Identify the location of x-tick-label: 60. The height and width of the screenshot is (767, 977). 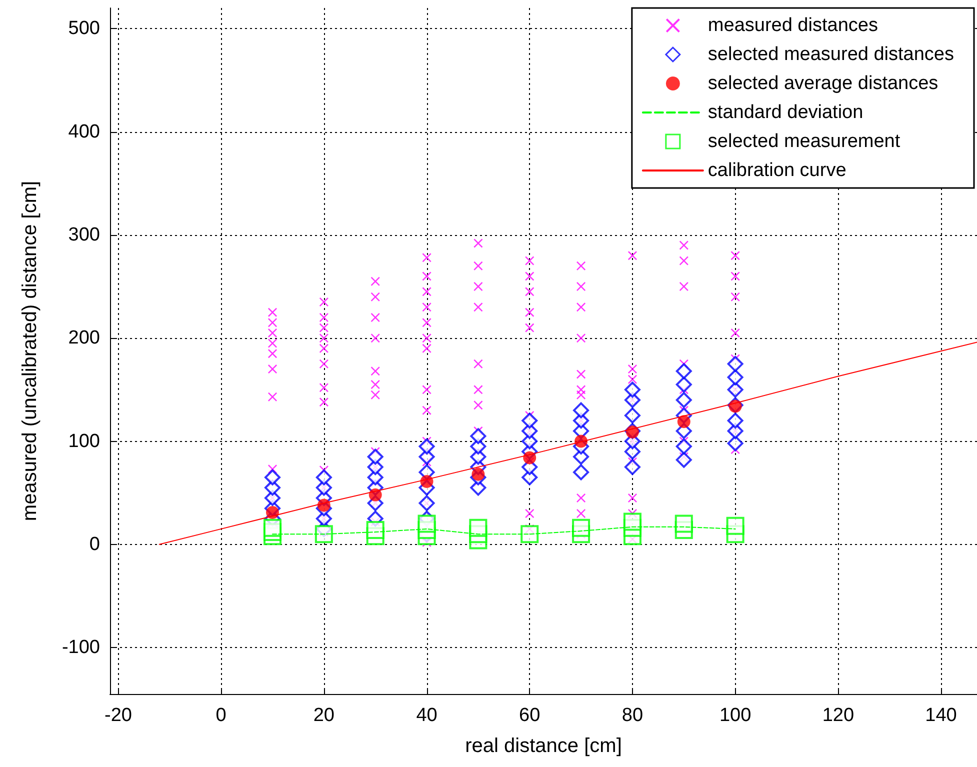
(529, 715).